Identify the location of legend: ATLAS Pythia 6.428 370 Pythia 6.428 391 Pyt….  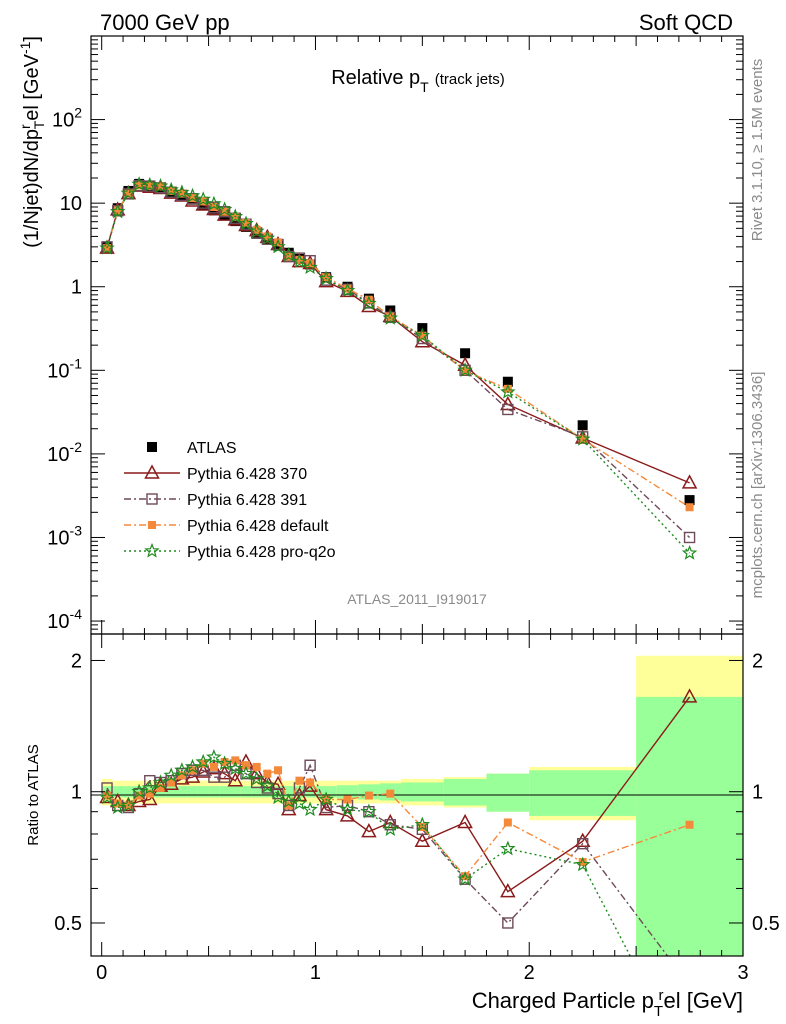
(230, 500).